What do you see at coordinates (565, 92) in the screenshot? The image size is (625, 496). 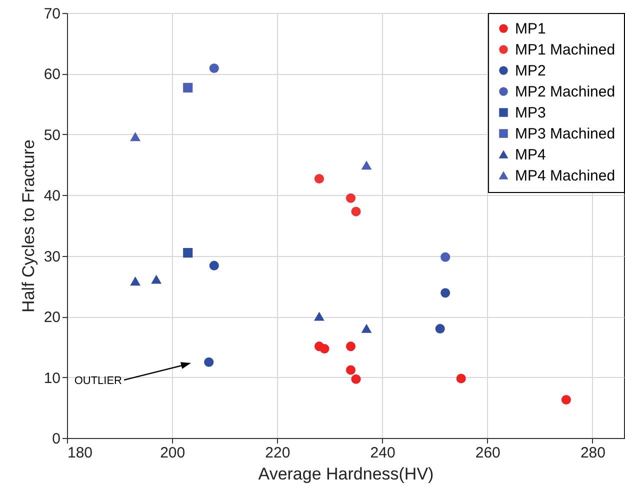 I see `legend-label: MP2 Machined` at bounding box center [565, 92].